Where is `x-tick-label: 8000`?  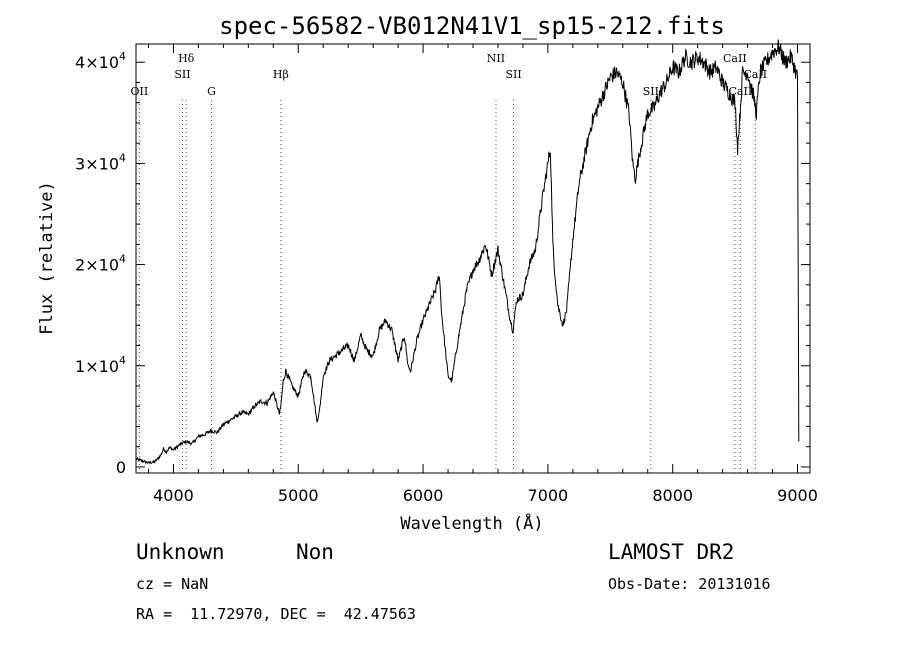 x-tick-label: 8000 is located at coordinates (672, 495).